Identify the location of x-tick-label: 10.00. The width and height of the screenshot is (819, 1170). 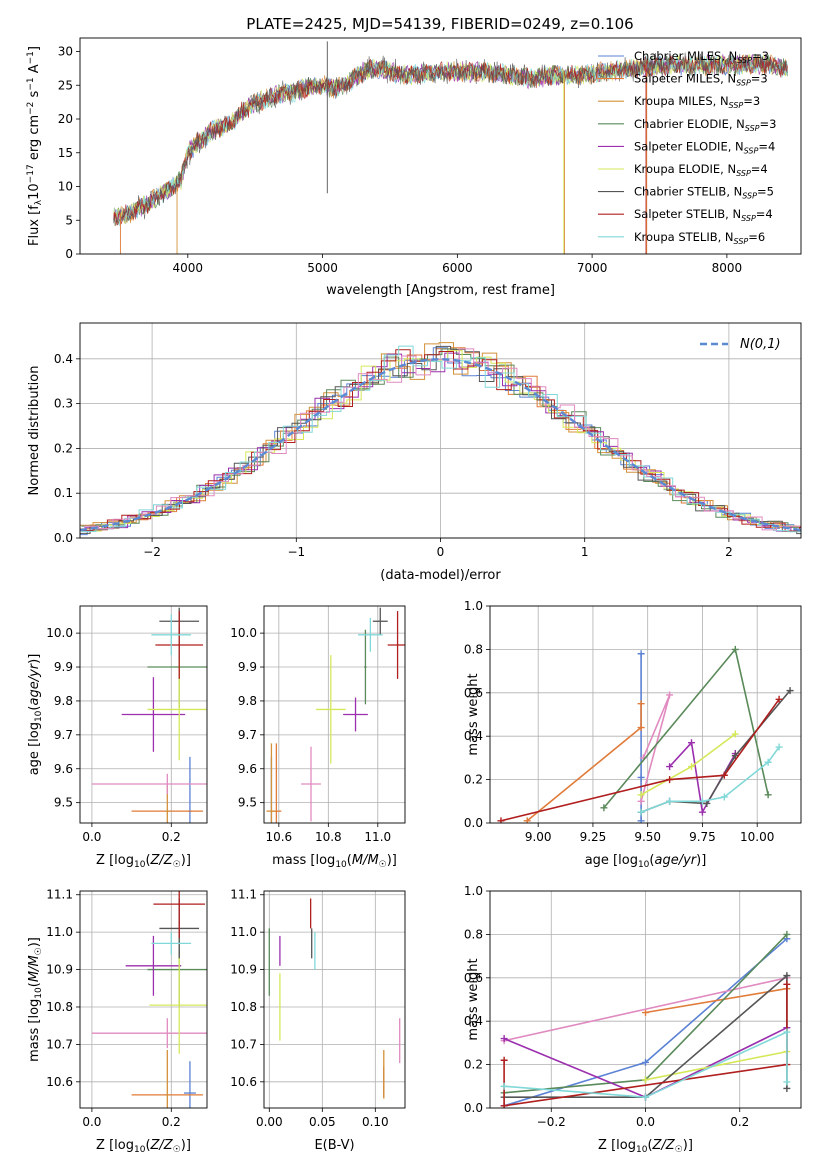
(757, 837).